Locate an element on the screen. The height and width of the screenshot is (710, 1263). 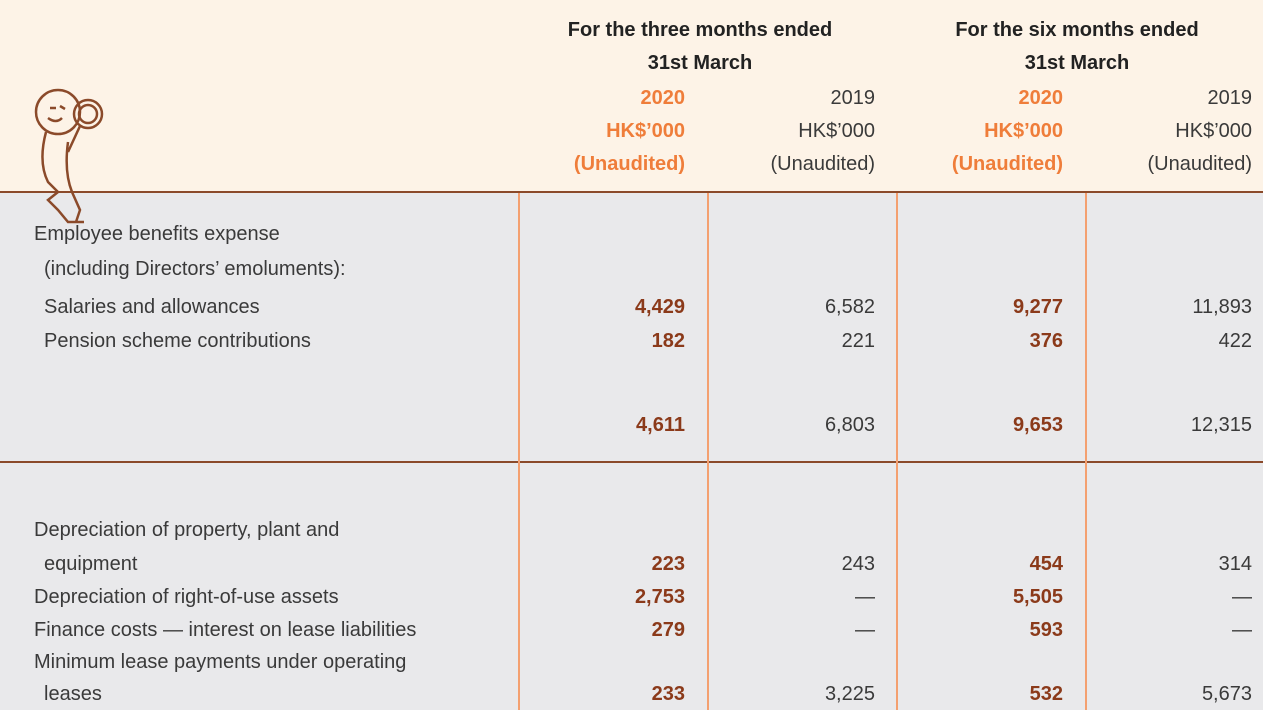
mascot is located at coordinates (69, 156).